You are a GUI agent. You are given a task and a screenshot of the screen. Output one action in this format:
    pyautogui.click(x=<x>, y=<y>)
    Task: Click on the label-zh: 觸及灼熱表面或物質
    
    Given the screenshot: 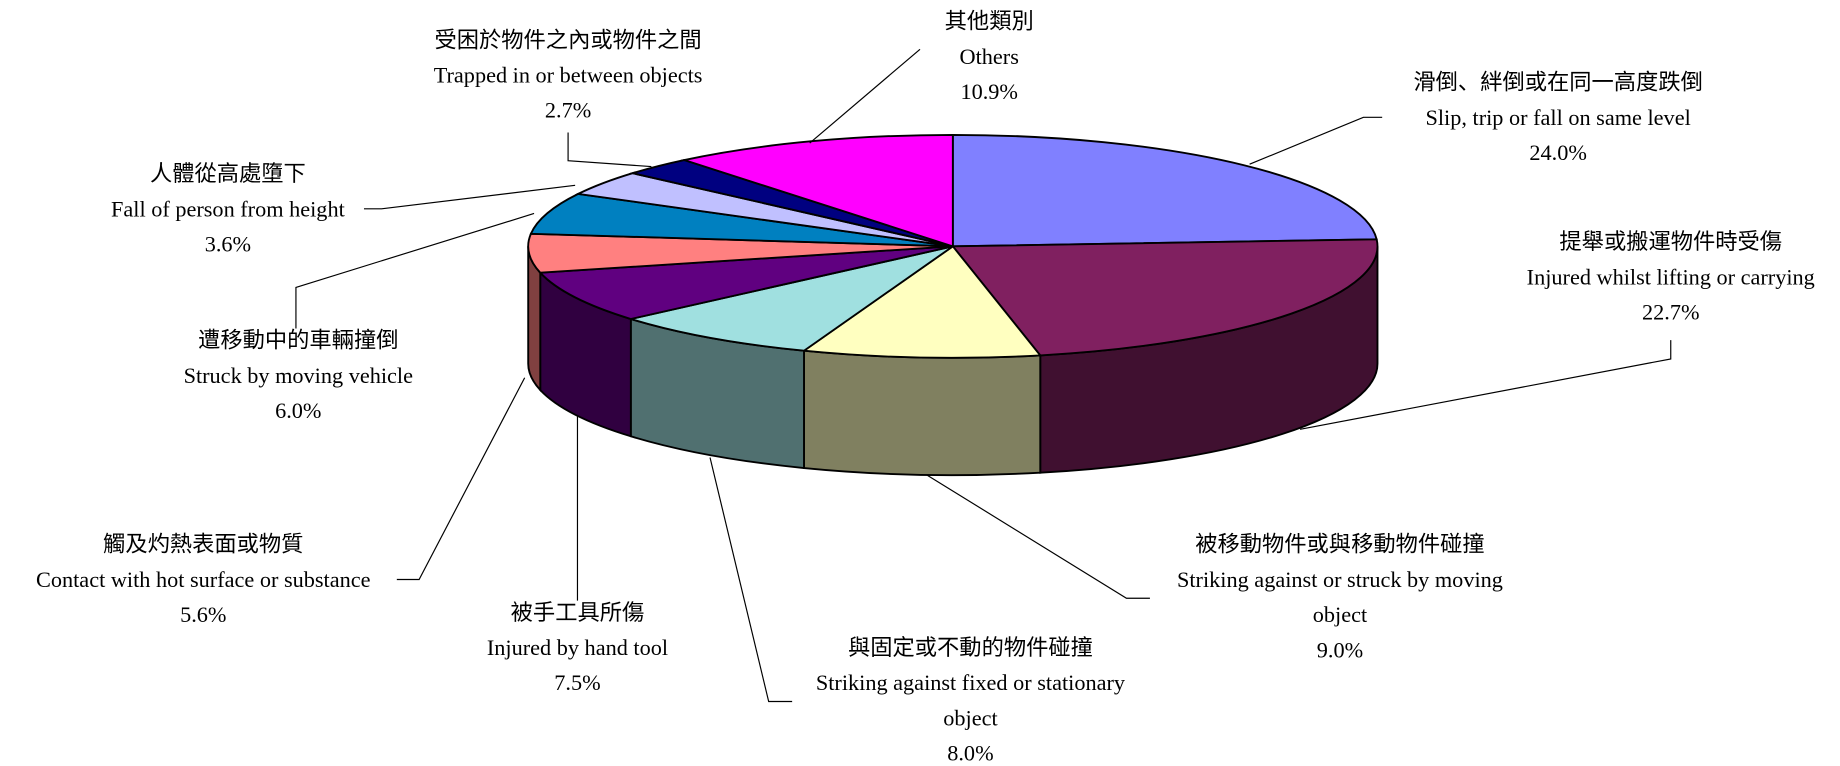 What is the action you would take?
    pyautogui.click(x=203, y=544)
    